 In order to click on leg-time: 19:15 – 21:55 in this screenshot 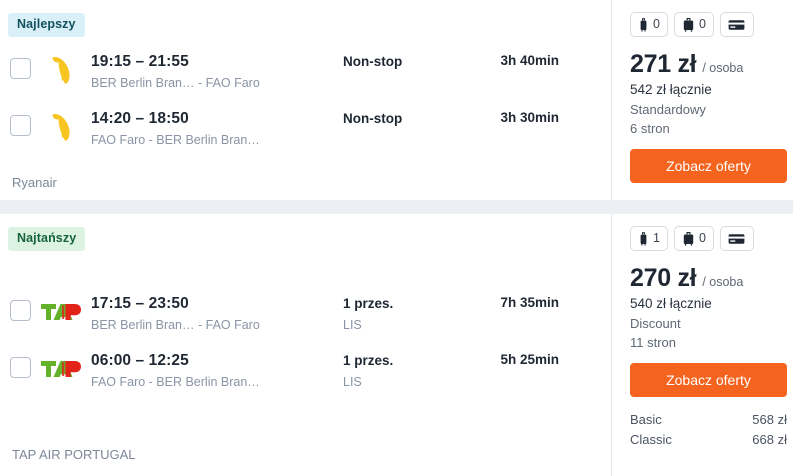, I will do `click(140, 61)`.